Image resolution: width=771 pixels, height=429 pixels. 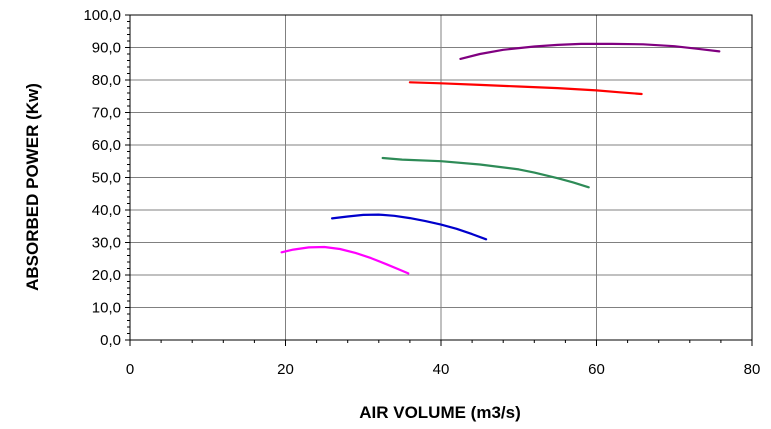 What do you see at coordinates (106, 178) in the screenshot?
I see `y-tick-label: 50,0` at bounding box center [106, 178].